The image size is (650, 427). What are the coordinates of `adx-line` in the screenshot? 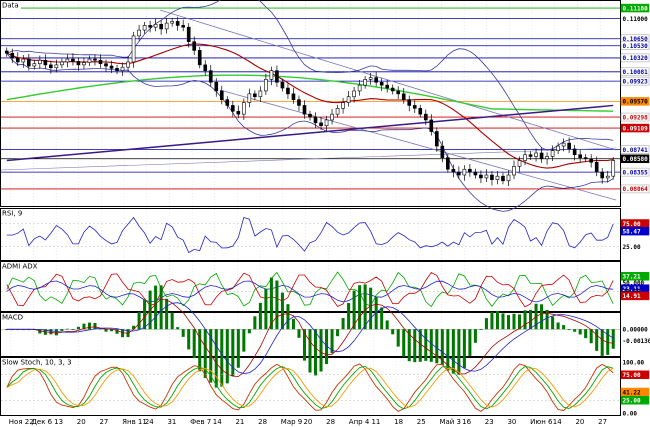 It's located at (310, 291).